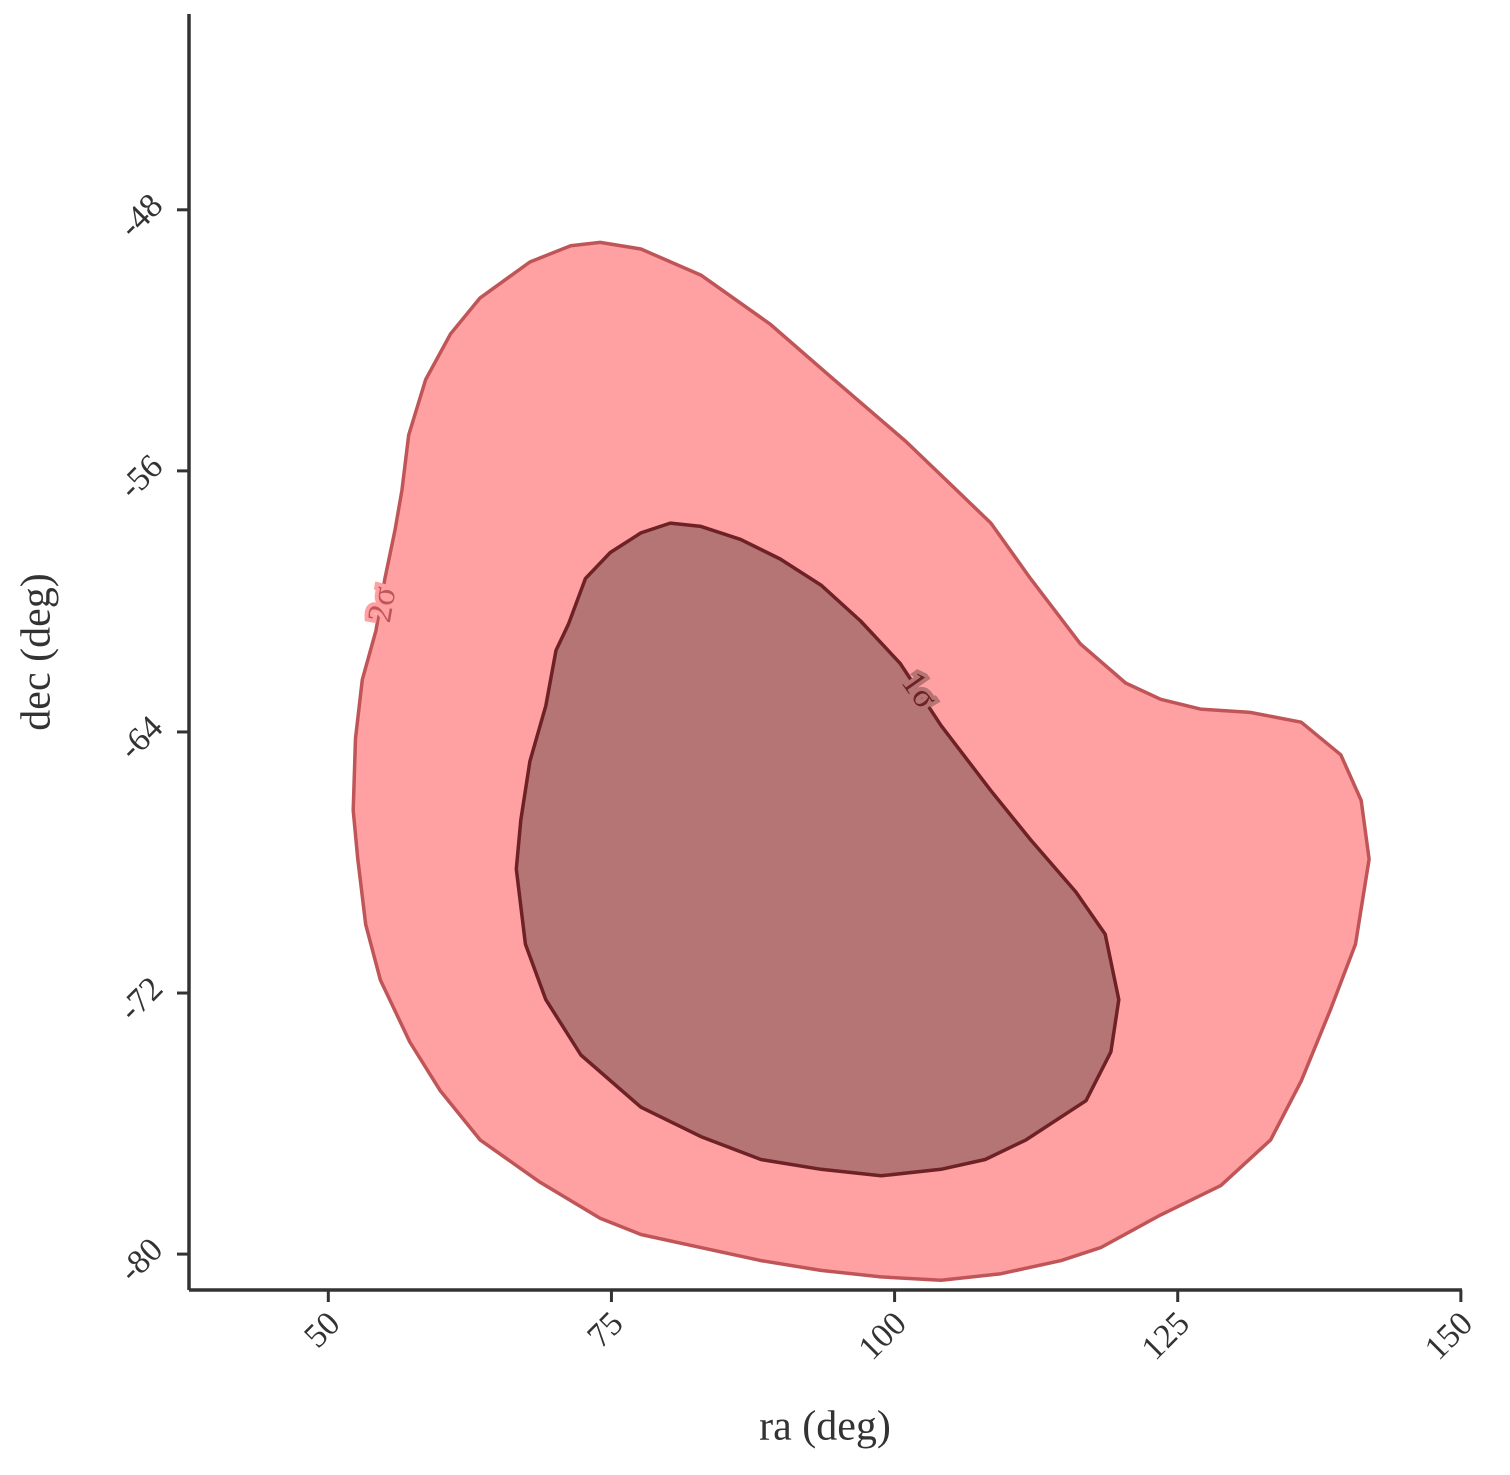  What do you see at coordinates (141, 477) in the screenshot?
I see `y-tick-label: -56` at bounding box center [141, 477].